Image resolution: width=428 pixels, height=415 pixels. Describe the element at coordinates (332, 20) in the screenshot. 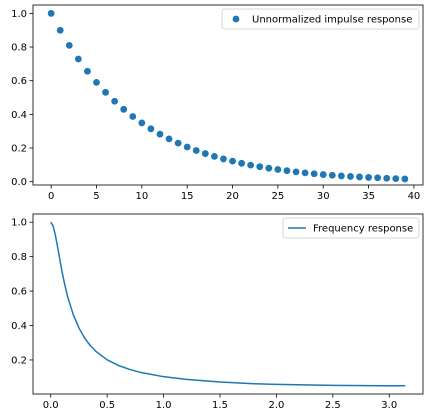

I see `legend-label: Unnormalized impulse response` at that location.